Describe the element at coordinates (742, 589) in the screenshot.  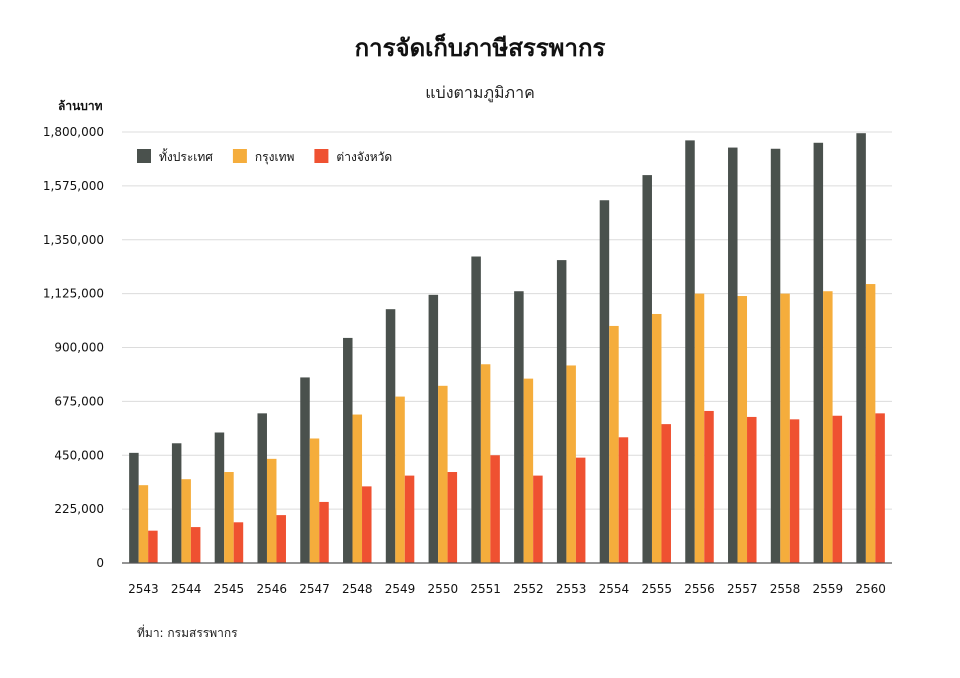
I see `x-tick-label: 2557` at that location.